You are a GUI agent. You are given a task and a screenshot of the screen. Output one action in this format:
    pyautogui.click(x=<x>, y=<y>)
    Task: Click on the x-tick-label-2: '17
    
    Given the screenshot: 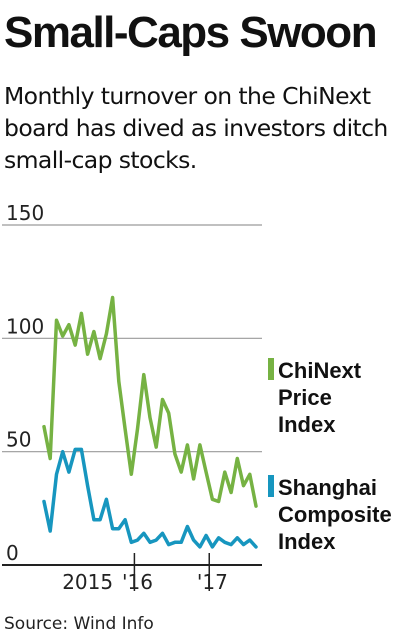 What is the action you would take?
    pyautogui.click(x=212, y=582)
    